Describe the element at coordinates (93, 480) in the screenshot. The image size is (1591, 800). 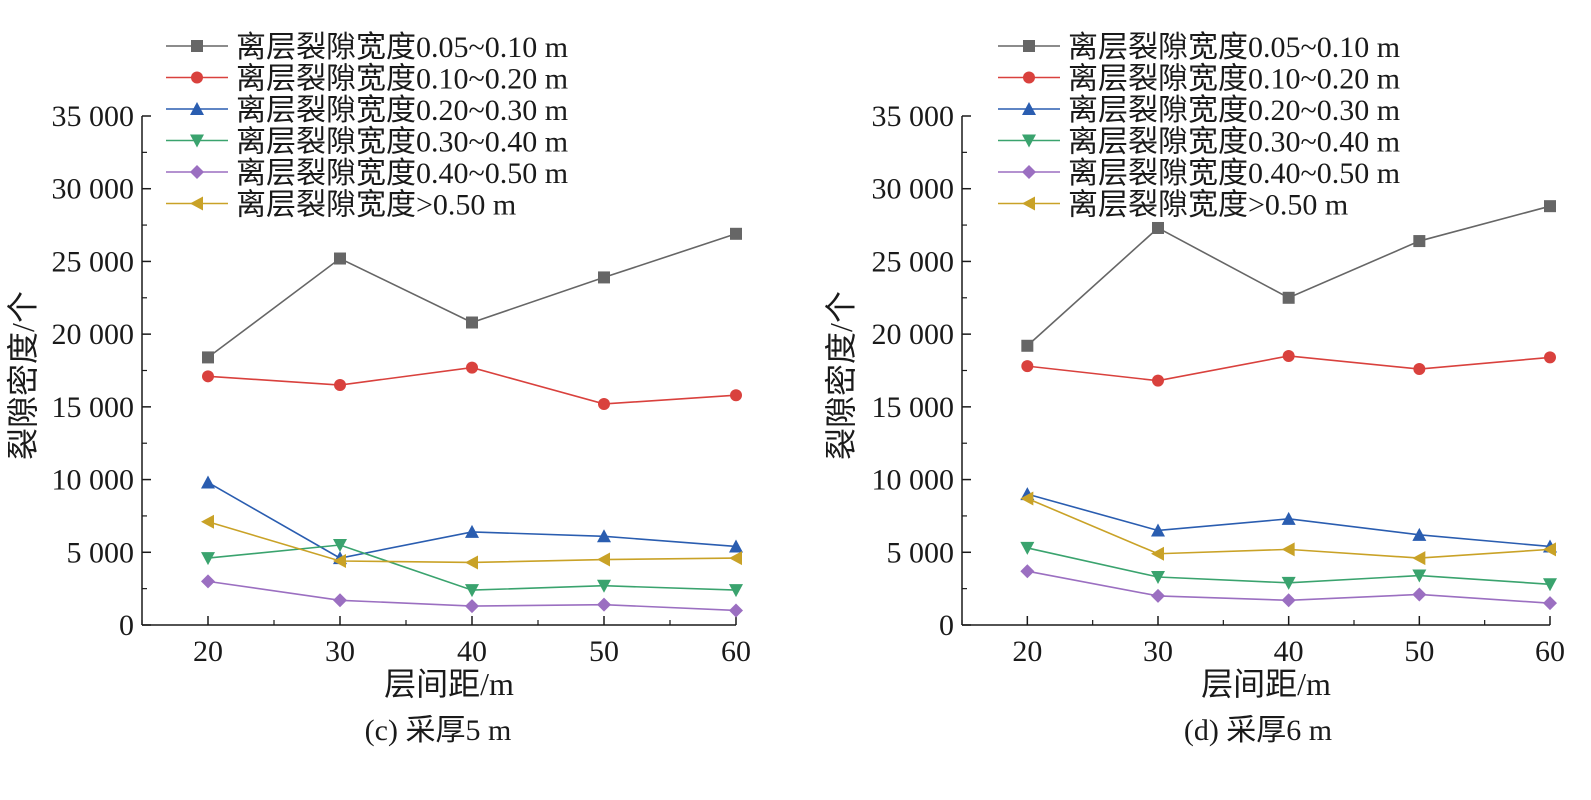
I see `y-tick-label: 10 000` at that location.